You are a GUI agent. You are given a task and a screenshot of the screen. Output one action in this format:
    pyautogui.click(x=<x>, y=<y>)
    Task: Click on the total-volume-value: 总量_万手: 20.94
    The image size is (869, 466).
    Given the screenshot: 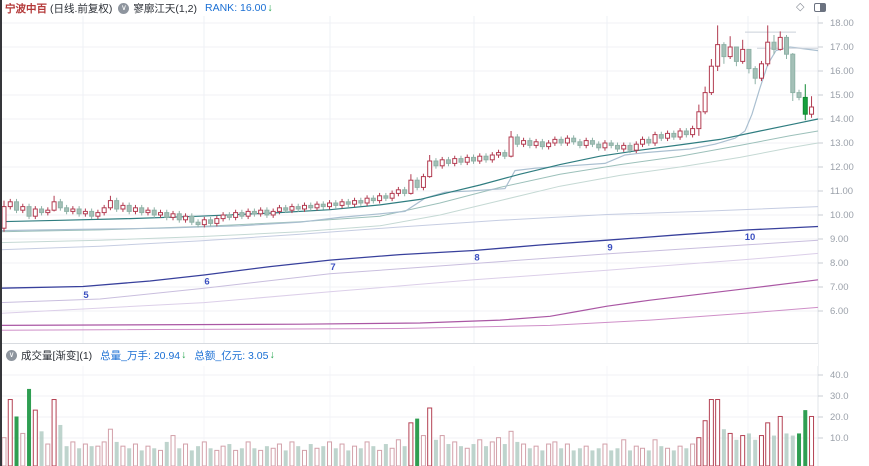 What is the action you would take?
    pyautogui.click(x=140, y=355)
    